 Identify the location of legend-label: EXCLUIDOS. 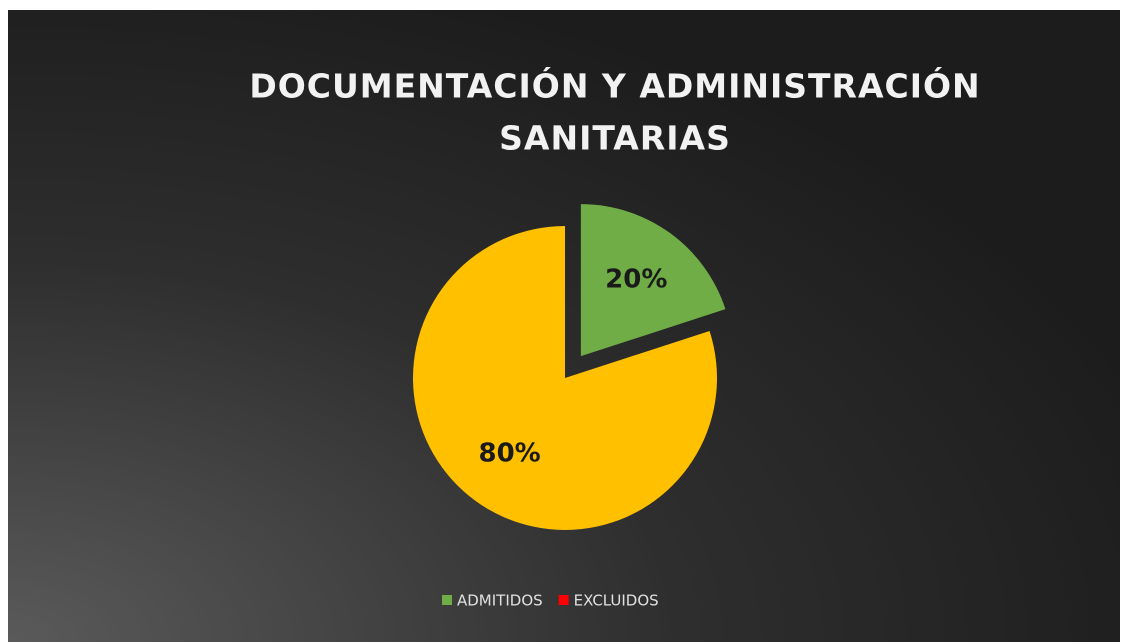
(616, 601).